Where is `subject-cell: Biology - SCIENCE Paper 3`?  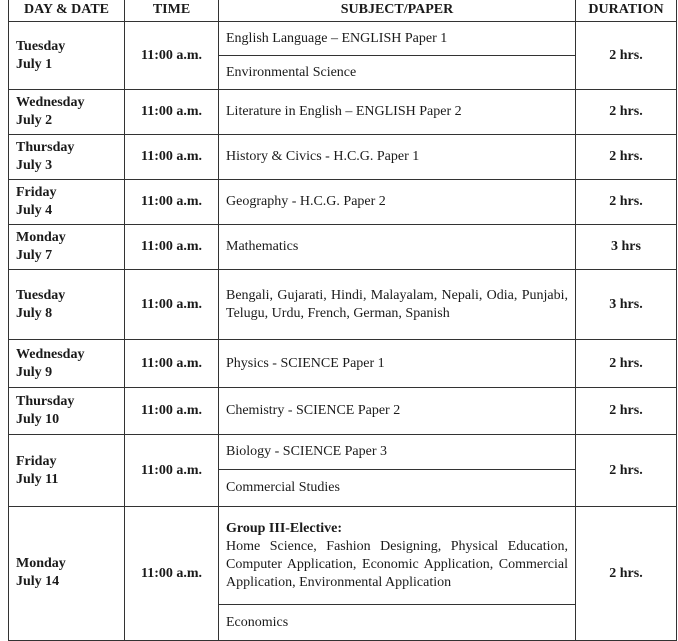
subject-cell: Biology - SCIENCE Paper 3 is located at coordinates (397, 452).